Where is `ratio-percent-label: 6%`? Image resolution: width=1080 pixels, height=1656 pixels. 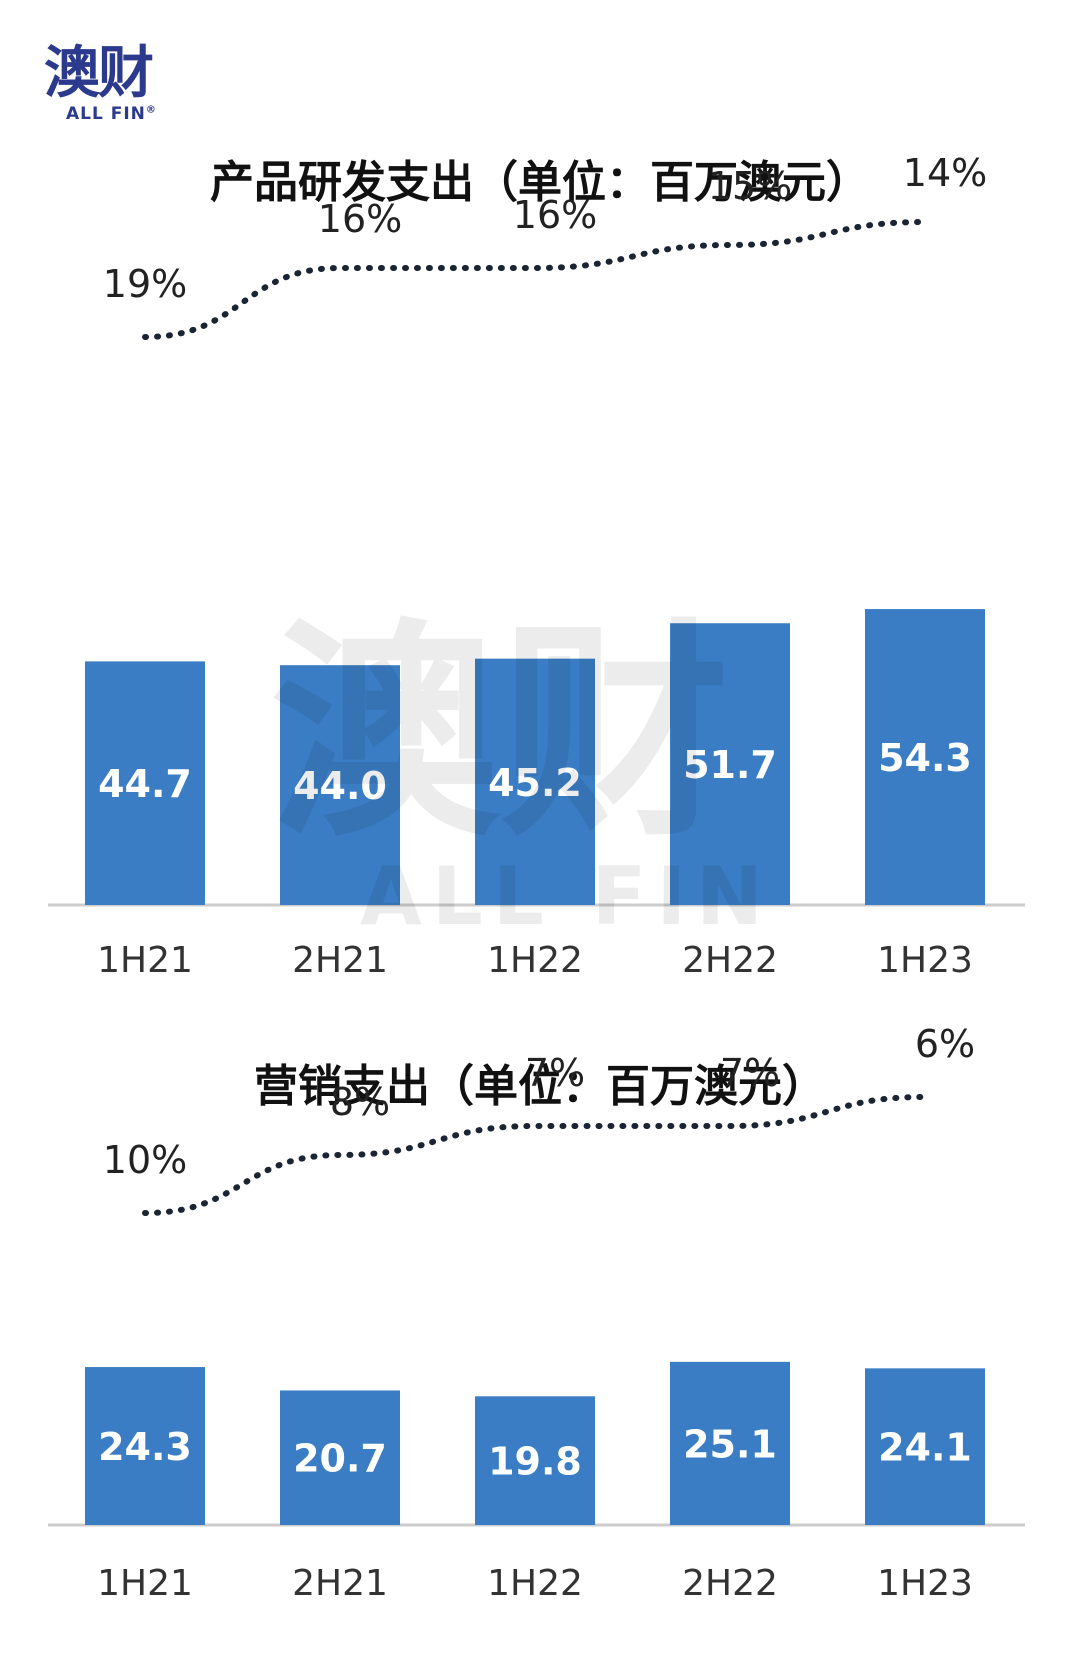
ratio-percent-label: 6% is located at coordinates (945, 1044).